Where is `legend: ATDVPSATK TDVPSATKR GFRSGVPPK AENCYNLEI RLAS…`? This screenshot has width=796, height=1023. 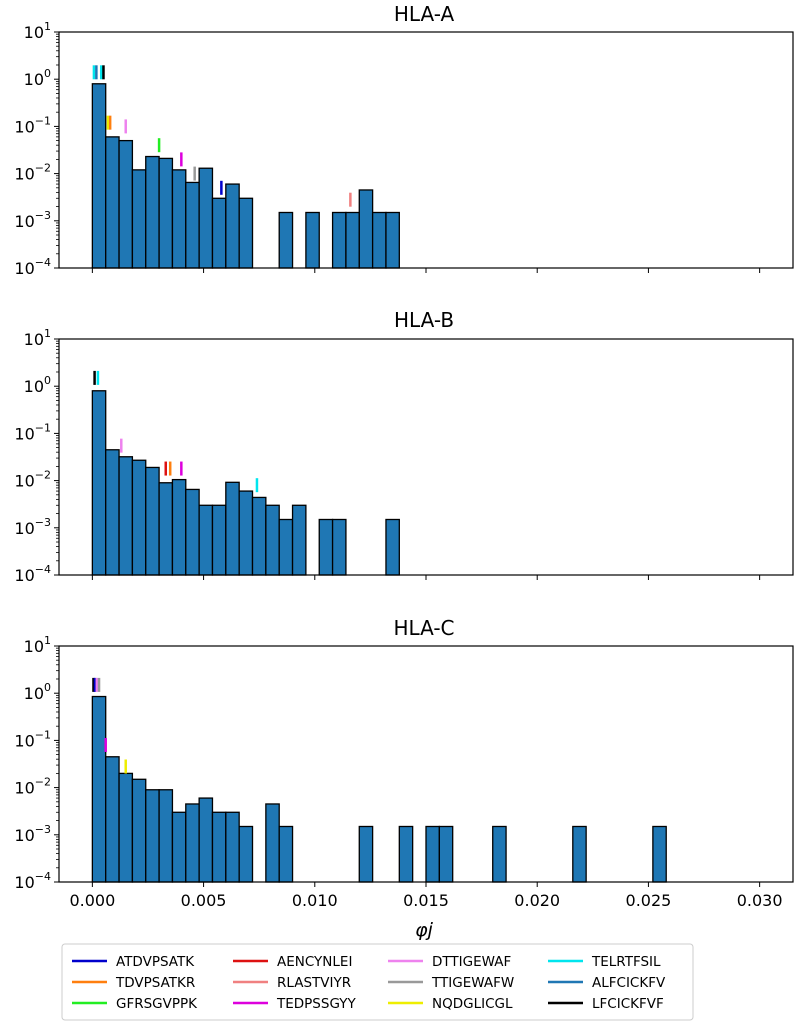
legend: ATDVPSATK TDVPSATKR GFRSGVPPK AENCYNLEI RLAS… is located at coordinates (377, 982).